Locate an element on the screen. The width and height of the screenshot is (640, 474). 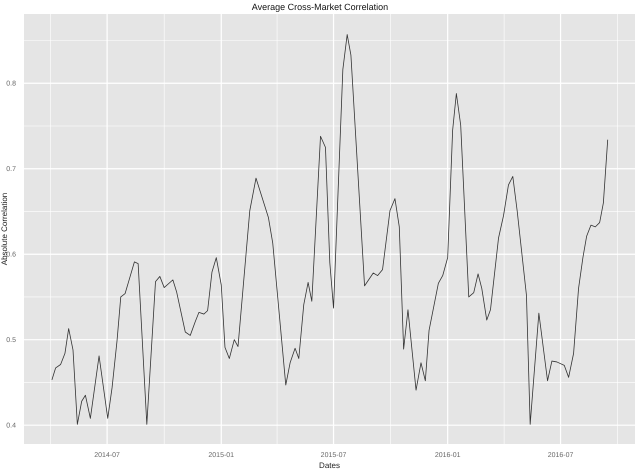
x-axis-title: Dates is located at coordinates (329, 465).